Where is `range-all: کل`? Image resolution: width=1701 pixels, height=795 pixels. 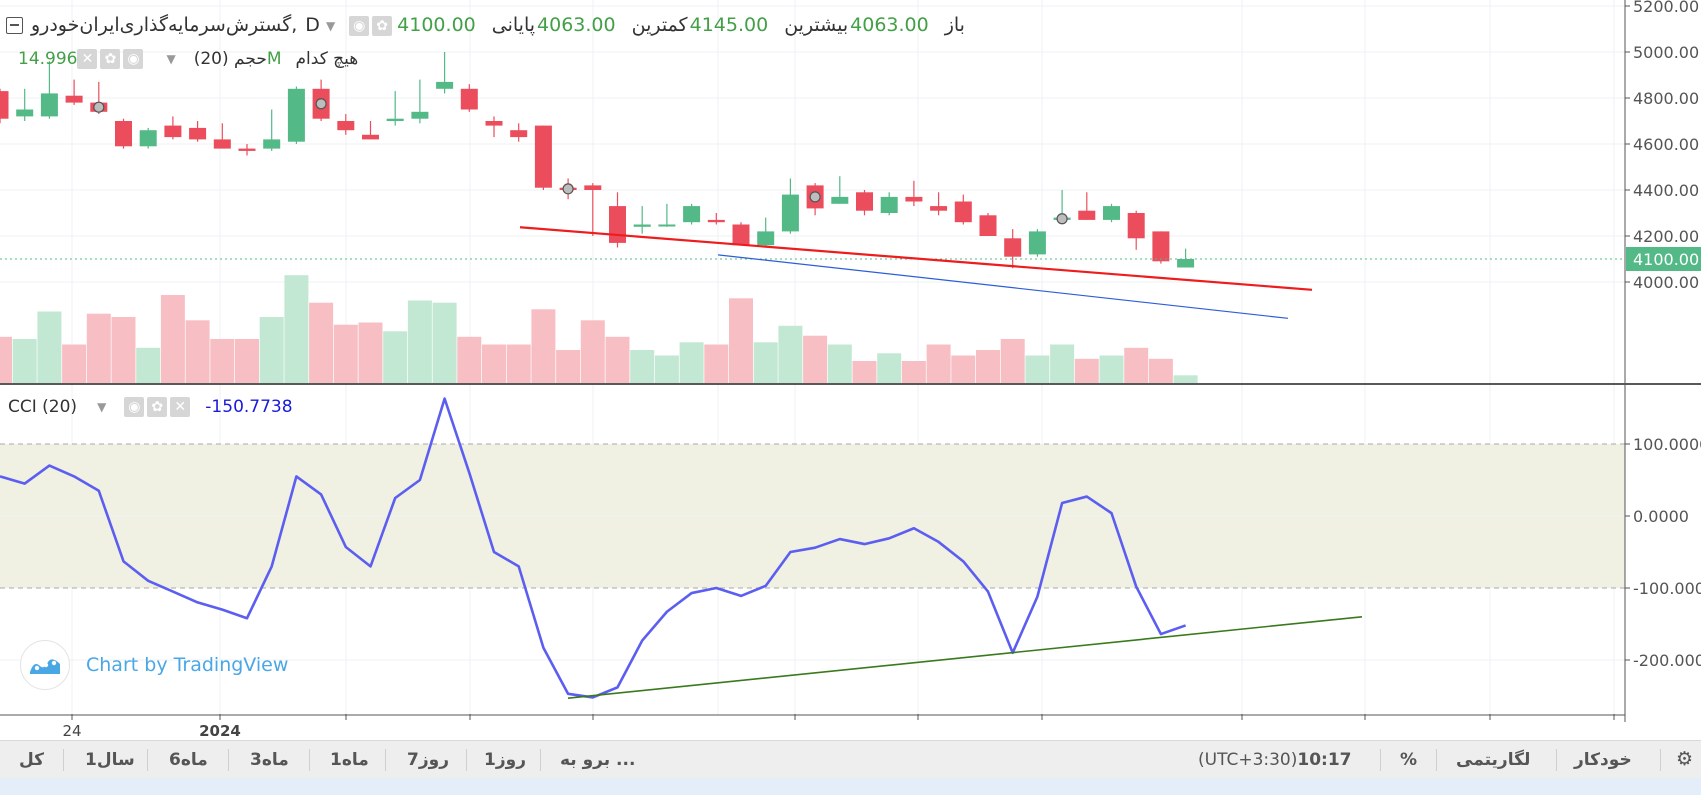 range-all: کل is located at coordinates (32, 760).